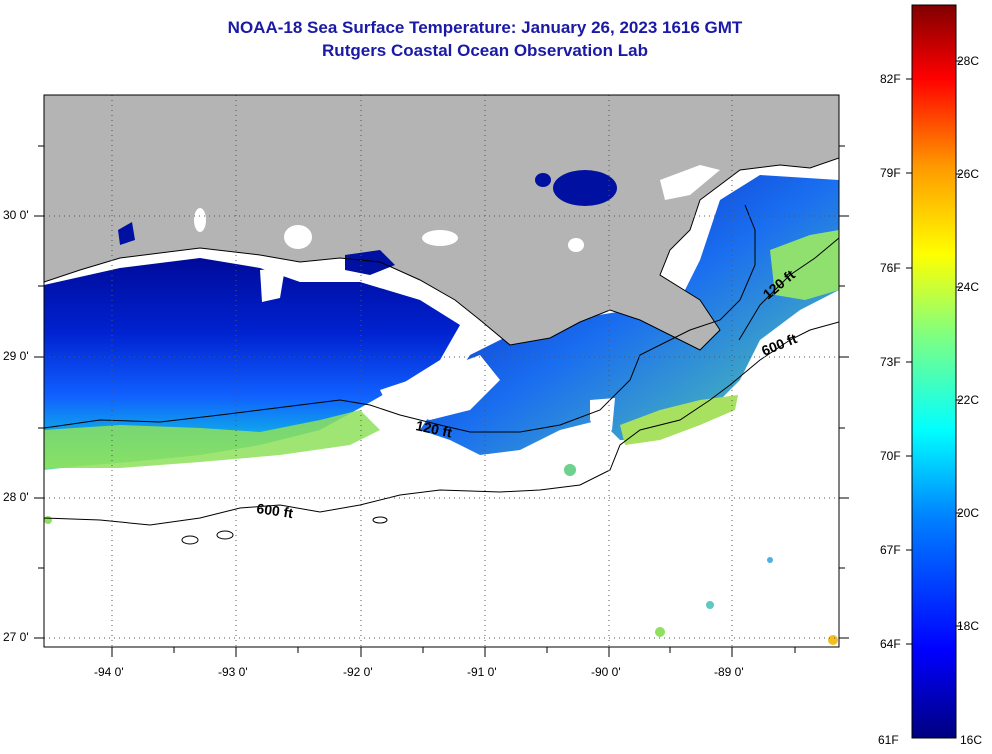 The image size is (992, 754). What do you see at coordinates (890, 268) in the screenshot?
I see `colorbar-f-label: 76F` at bounding box center [890, 268].